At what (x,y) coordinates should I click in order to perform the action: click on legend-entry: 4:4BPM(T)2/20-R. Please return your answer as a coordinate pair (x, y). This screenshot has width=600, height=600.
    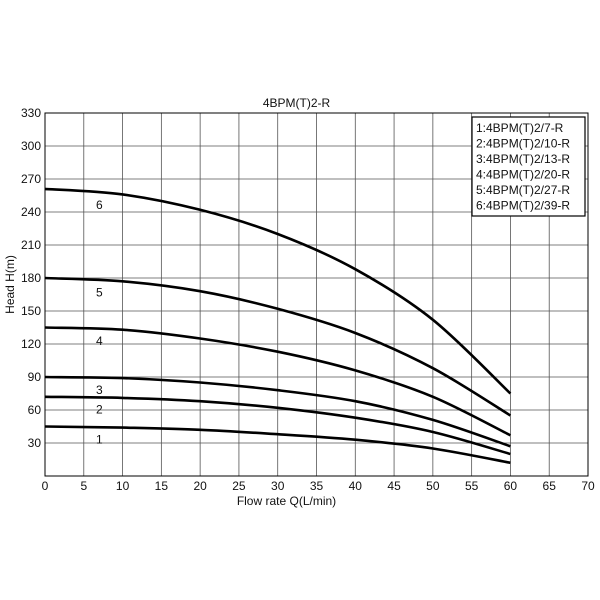
    Looking at the image, I should click on (523, 175).